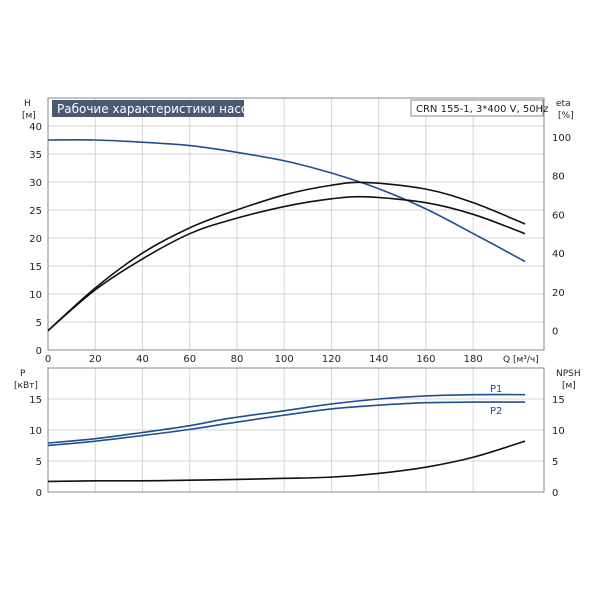 The width and height of the screenshot is (600, 600). What do you see at coordinates (558, 293) in the screenshot?
I see `top-y-right-tick-label: 20` at bounding box center [558, 293].